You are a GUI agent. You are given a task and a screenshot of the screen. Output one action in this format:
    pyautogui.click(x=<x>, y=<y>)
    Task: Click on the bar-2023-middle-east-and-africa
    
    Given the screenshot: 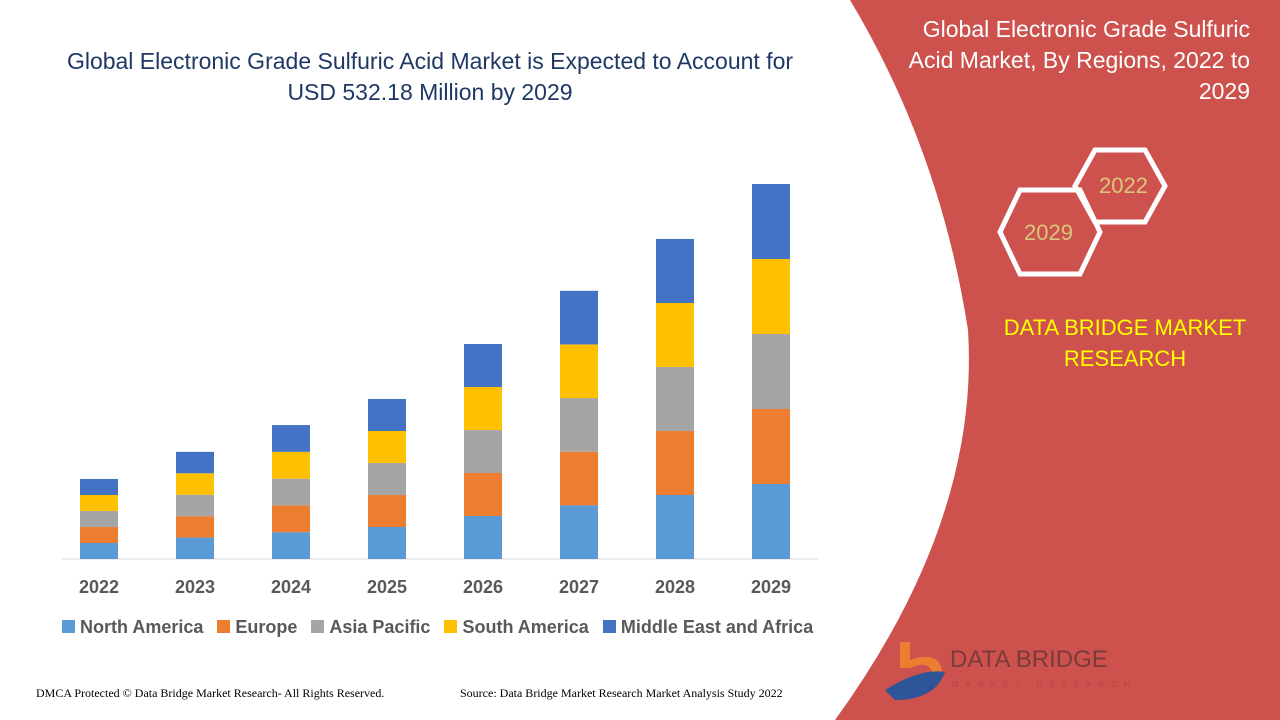 What is the action you would take?
    pyautogui.click(x=195, y=462)
    